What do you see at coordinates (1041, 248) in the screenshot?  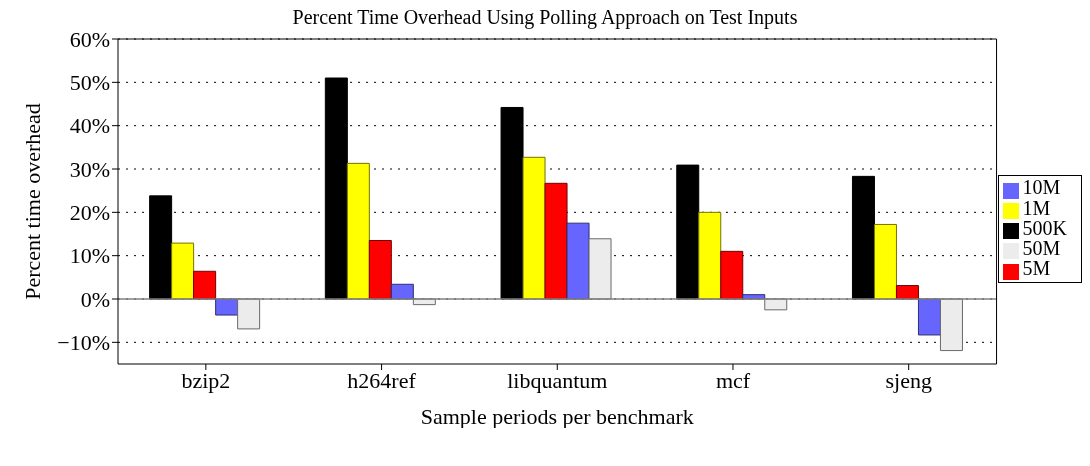 I see `legend-label: 50M` at bounding box center [1041, 248].